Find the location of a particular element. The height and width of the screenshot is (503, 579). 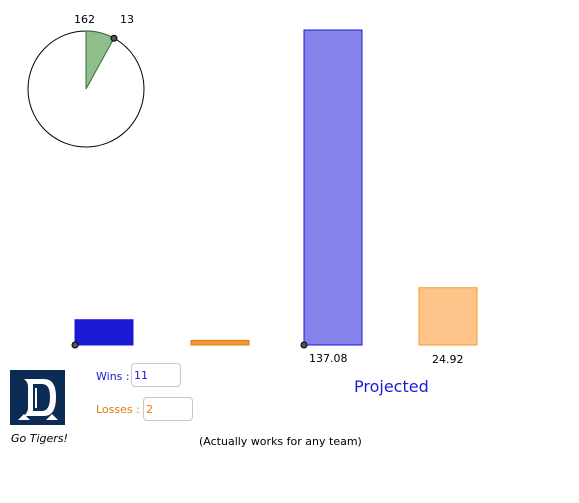

bar-value-label-projected-losses: 24.92 is located at coordinates (448, 359).